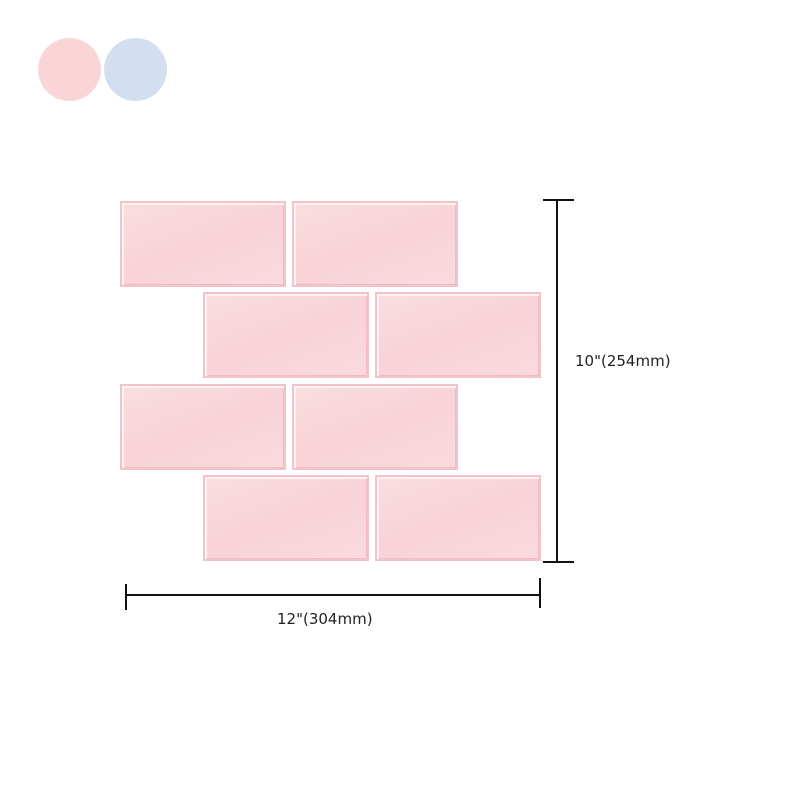  What do you see at coordinates (69, 69) in the screenshot?
I see `color-swatch-pink` at bounding box center [69, 69].